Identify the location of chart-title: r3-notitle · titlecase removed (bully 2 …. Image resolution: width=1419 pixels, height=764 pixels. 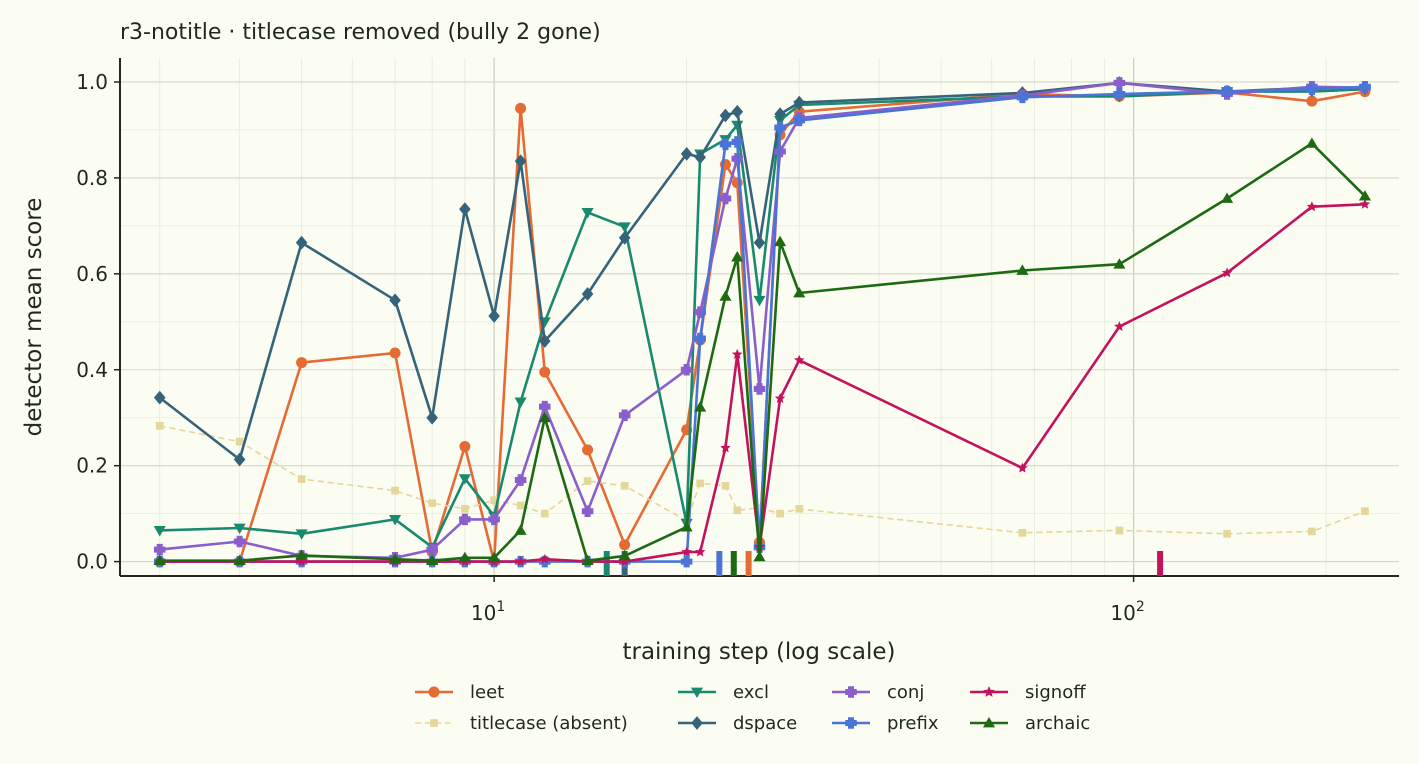
(360, 32).